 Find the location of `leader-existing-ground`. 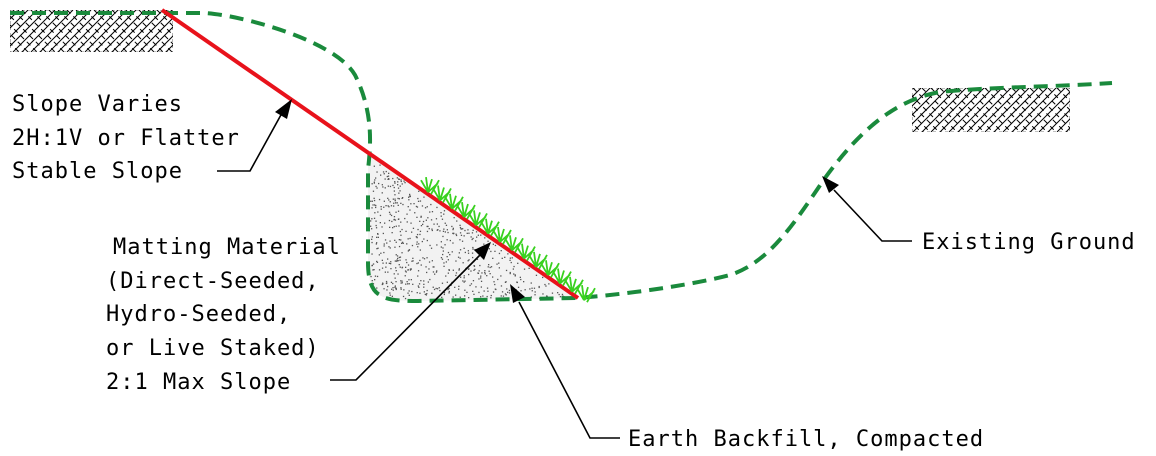

leader-existing-ground is located at coordinates (867, 209).